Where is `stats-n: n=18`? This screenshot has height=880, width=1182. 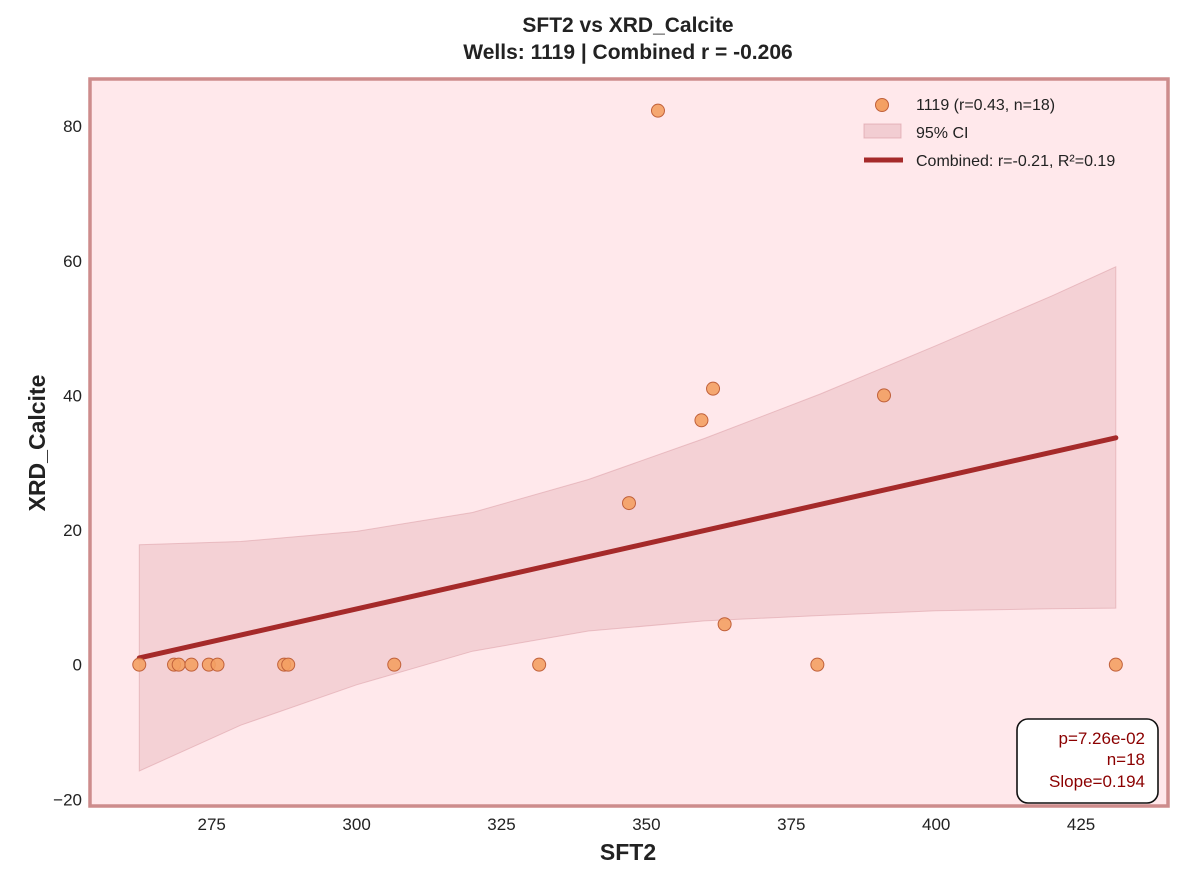 stats-n: n=18 is located at coordinates (1126, 759).